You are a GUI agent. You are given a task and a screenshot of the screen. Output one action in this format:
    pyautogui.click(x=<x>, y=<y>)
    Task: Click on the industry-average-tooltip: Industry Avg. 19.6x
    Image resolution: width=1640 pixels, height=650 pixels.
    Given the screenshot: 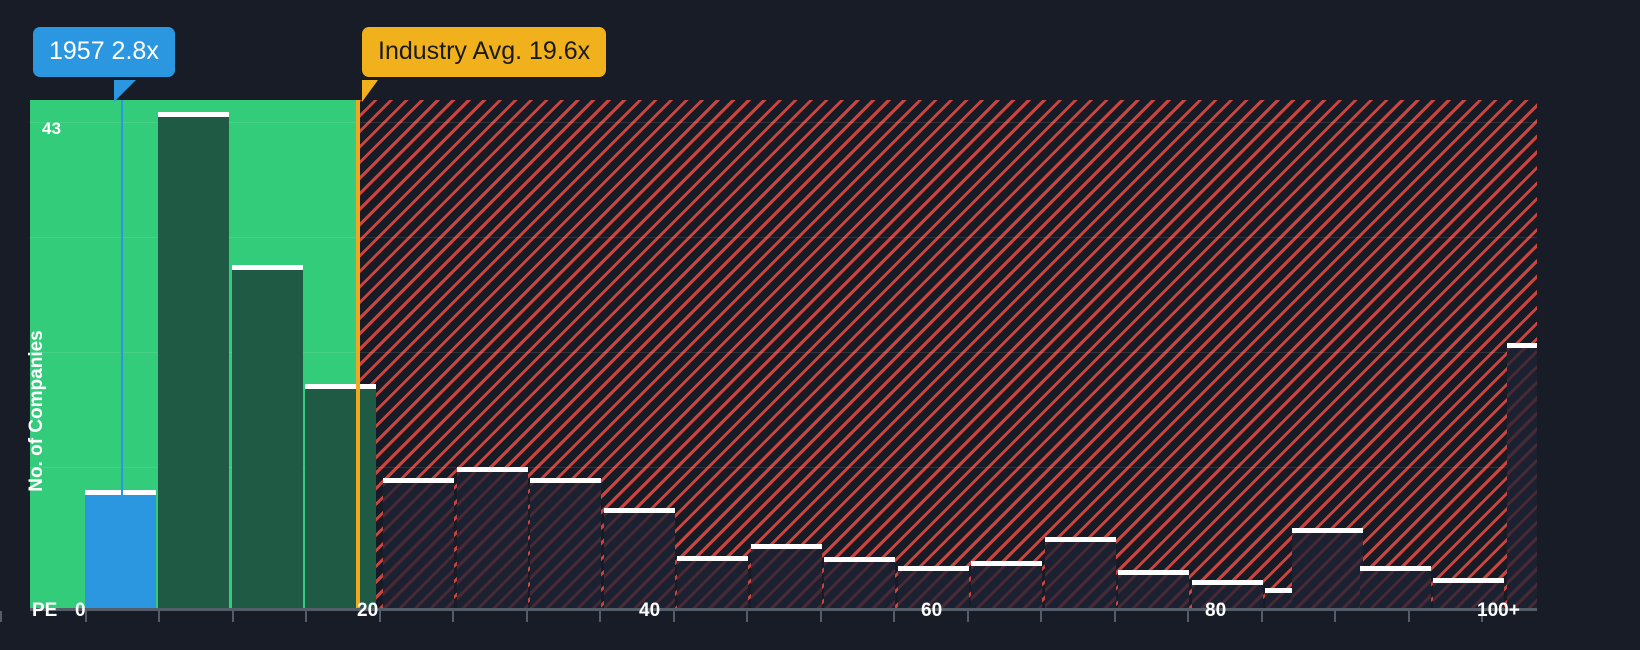 What is the action you would take?
    pyautogui.click(x=484, y=52)
    